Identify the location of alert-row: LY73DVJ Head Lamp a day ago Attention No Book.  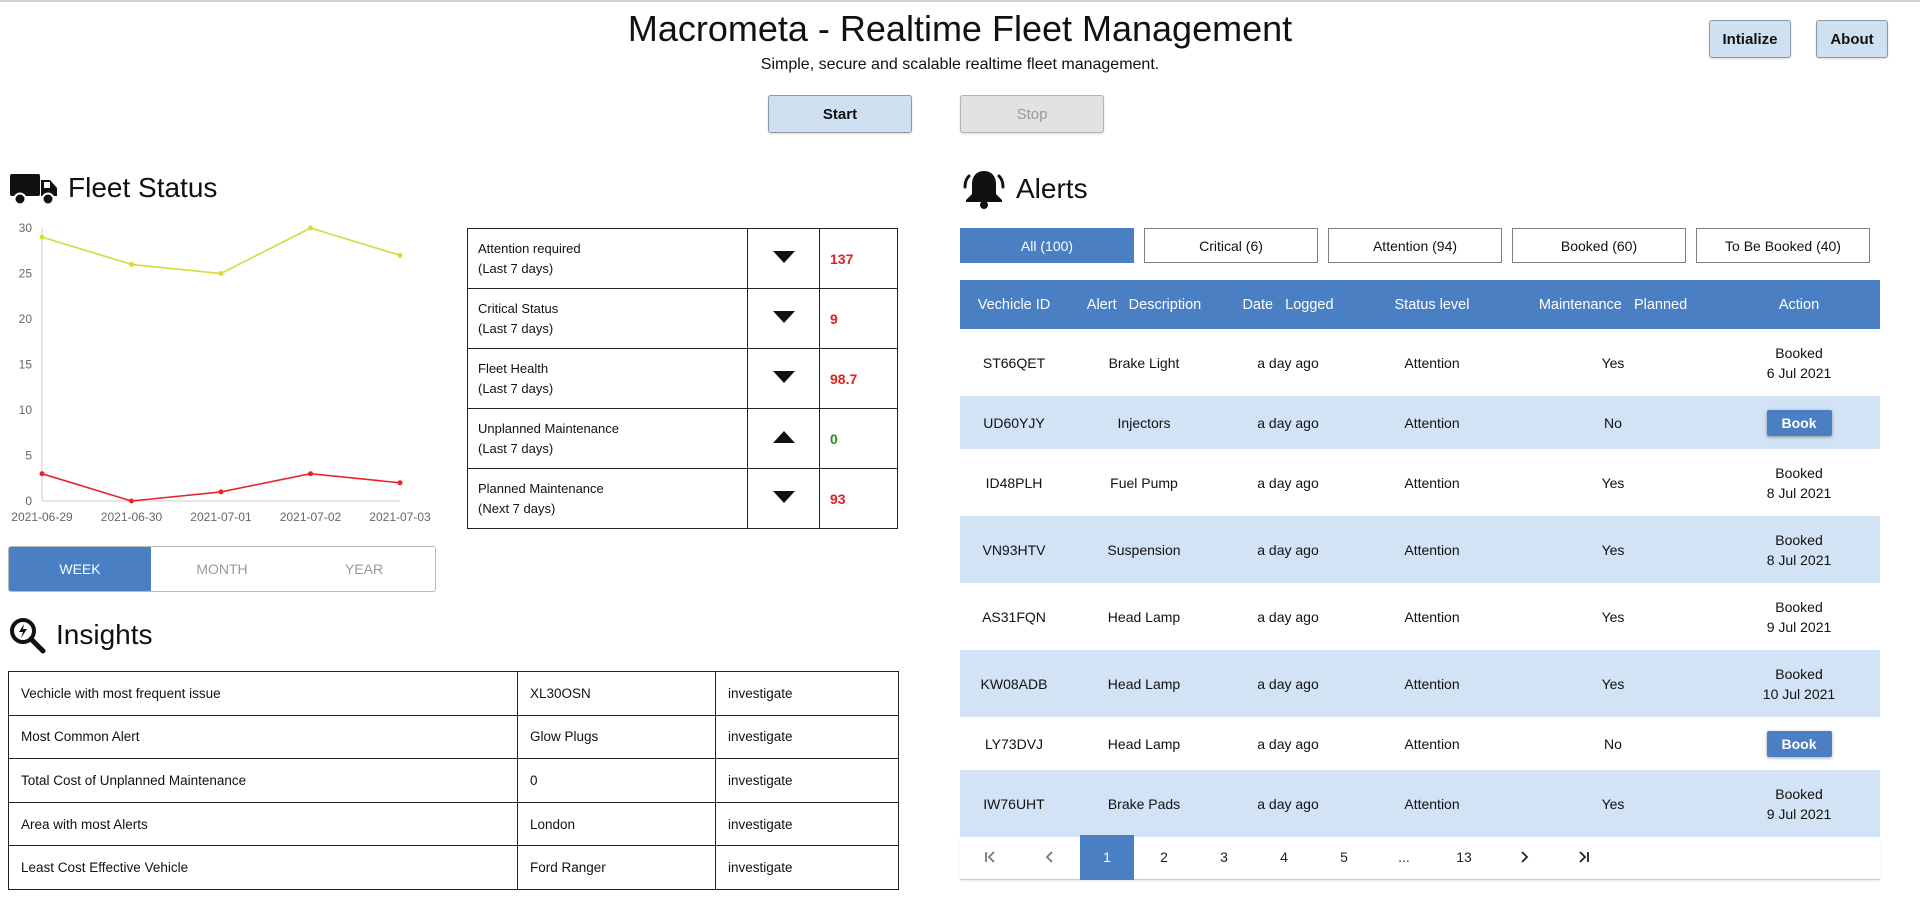
(1420, 743).